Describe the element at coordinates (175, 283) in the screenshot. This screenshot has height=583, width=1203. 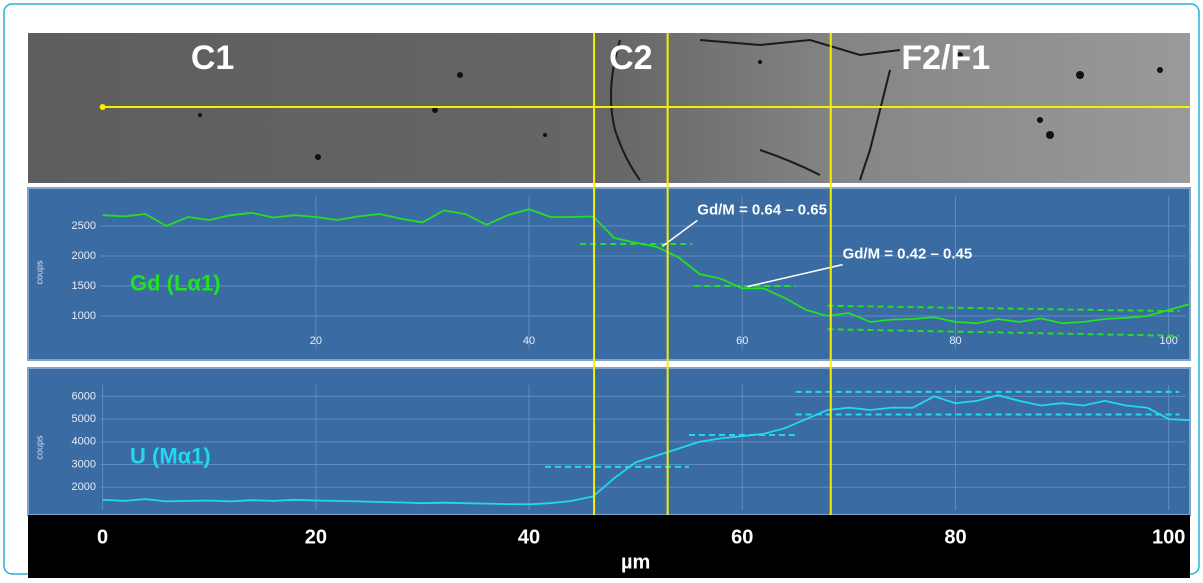
I see `series-label: Gd (Lα1)` at that location.